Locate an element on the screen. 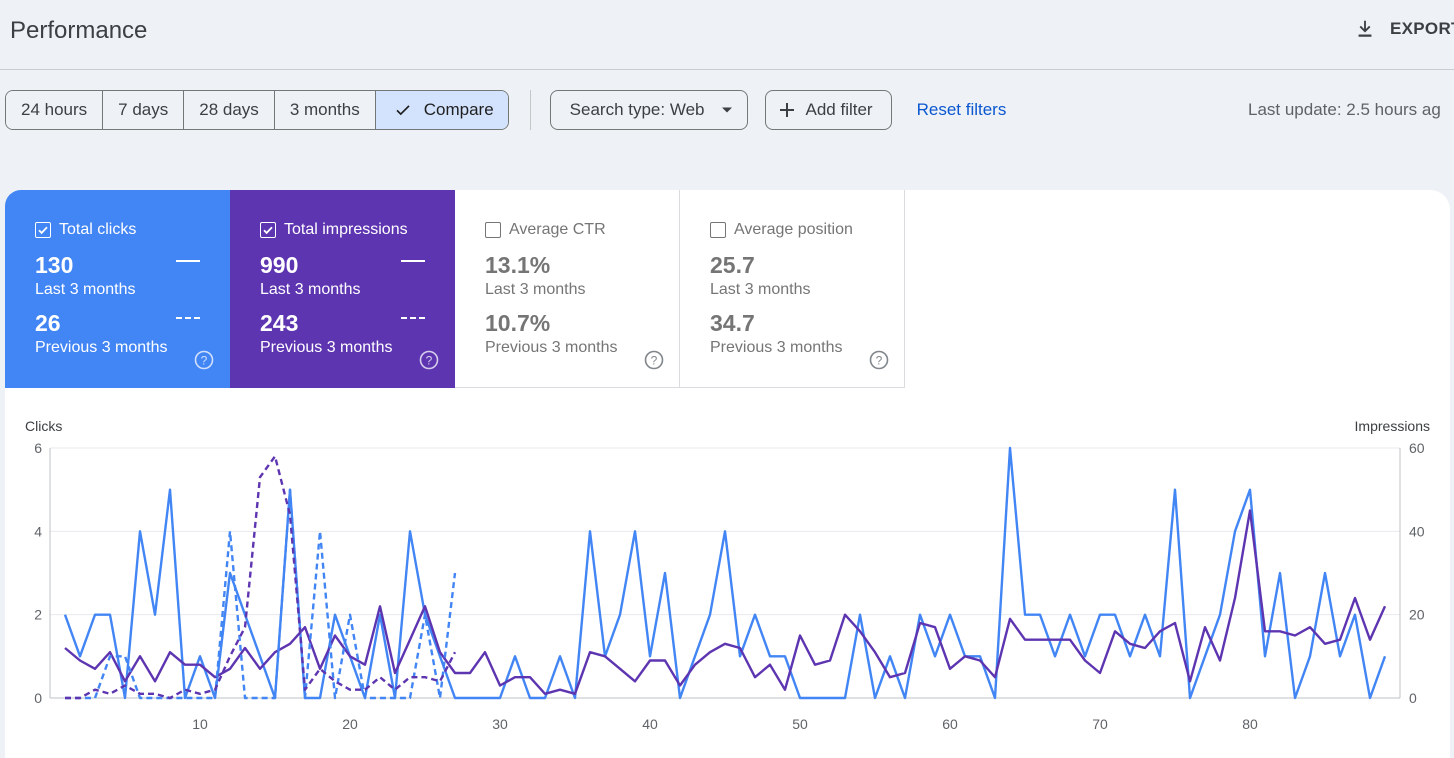  range-7-days-button: 7 days is located at coordinates (144, 110).